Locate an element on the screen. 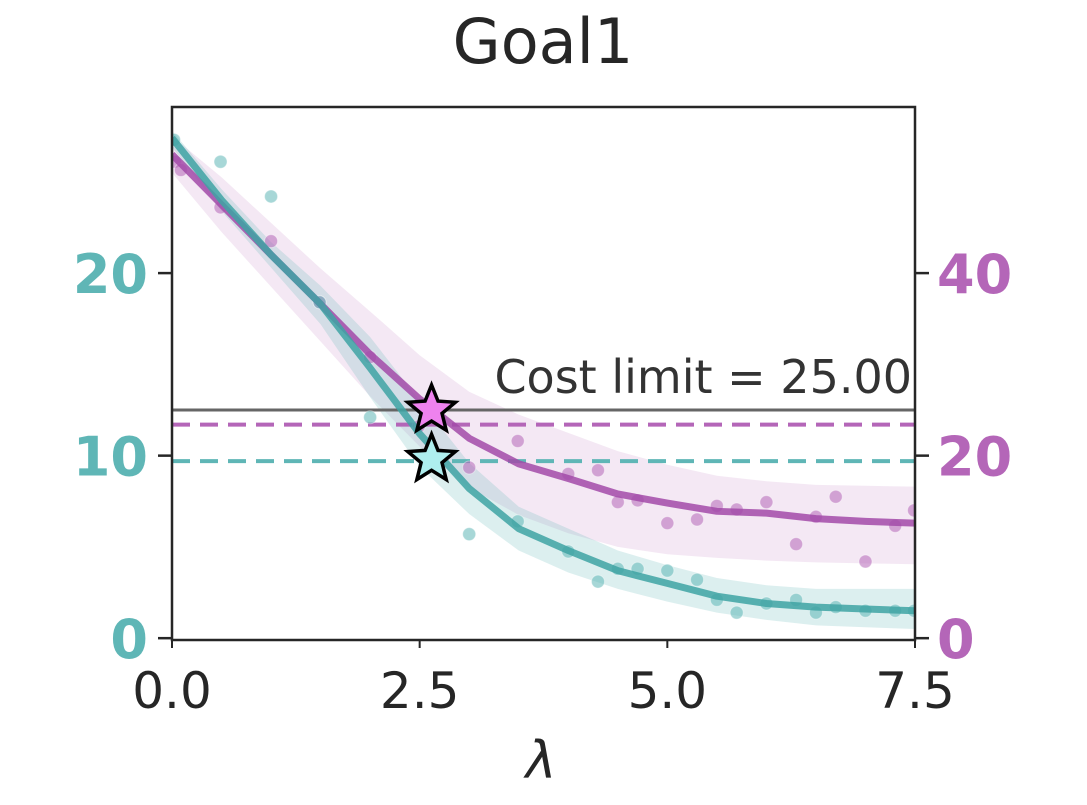  x-axis-label: λ is located at coordinates (540, 761).